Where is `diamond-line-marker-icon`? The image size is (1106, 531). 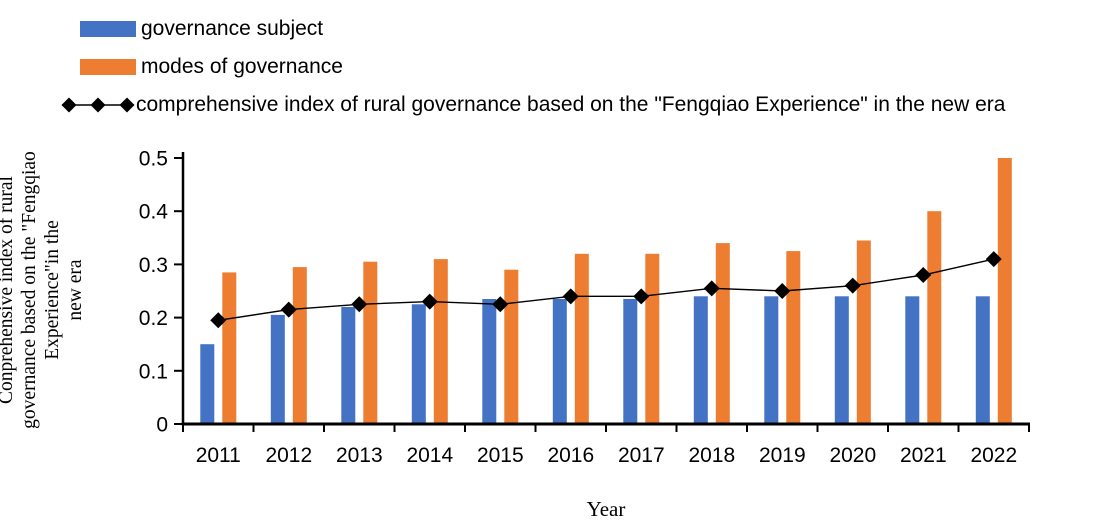 diamond-line-marker-icon is located at coordinates (98, 105).